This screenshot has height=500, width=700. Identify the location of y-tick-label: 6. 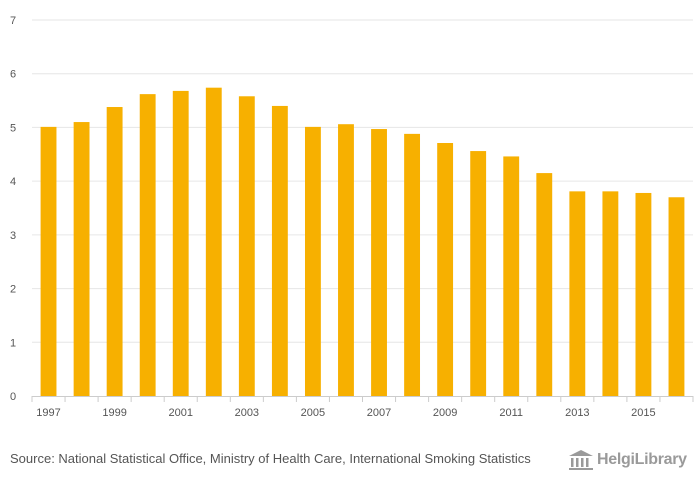
(13, 75).